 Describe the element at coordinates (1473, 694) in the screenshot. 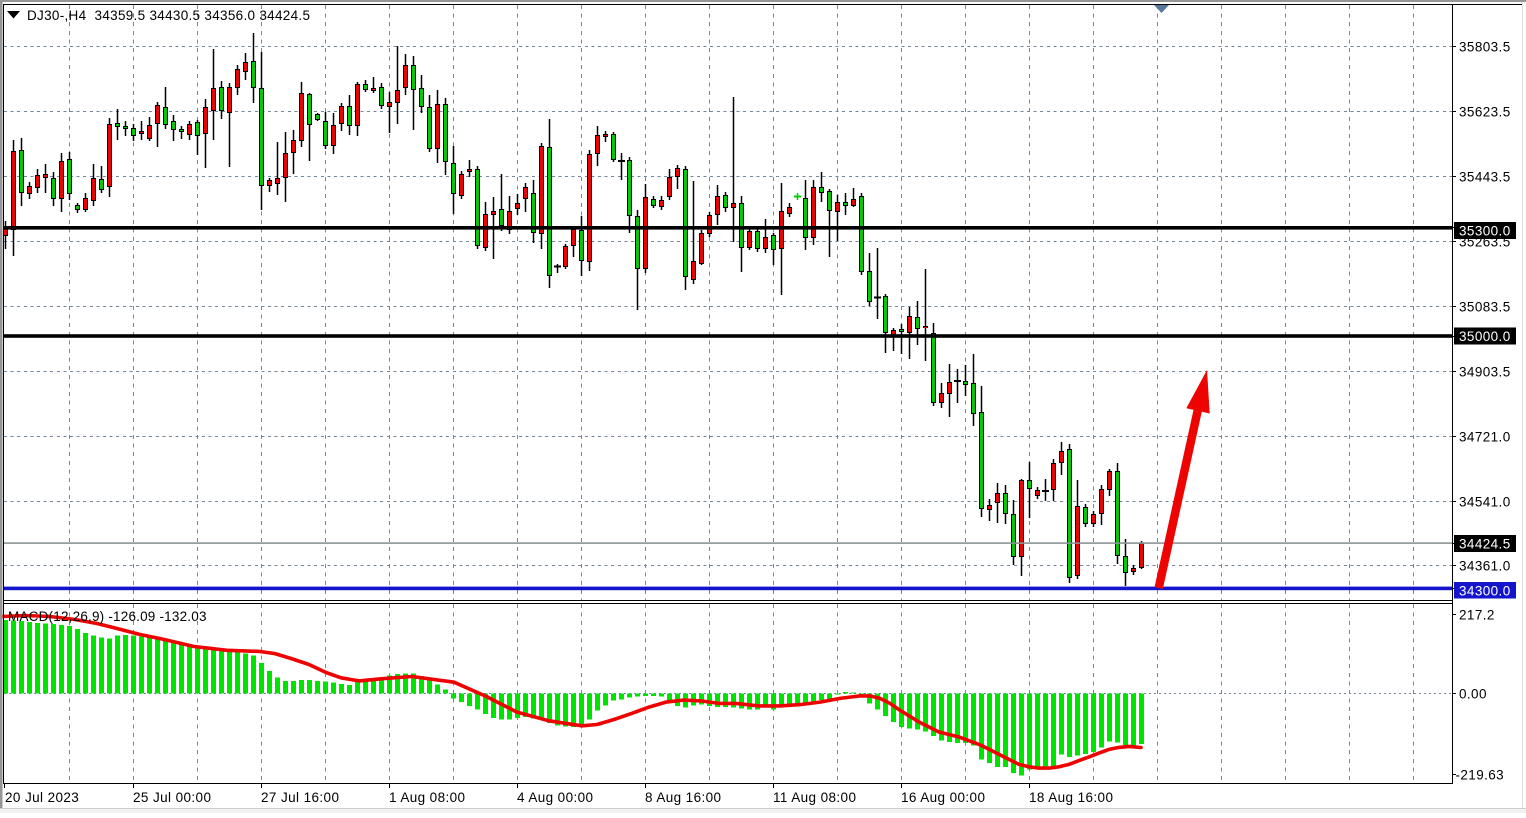

I see `svg-text: 0.00` at that location.